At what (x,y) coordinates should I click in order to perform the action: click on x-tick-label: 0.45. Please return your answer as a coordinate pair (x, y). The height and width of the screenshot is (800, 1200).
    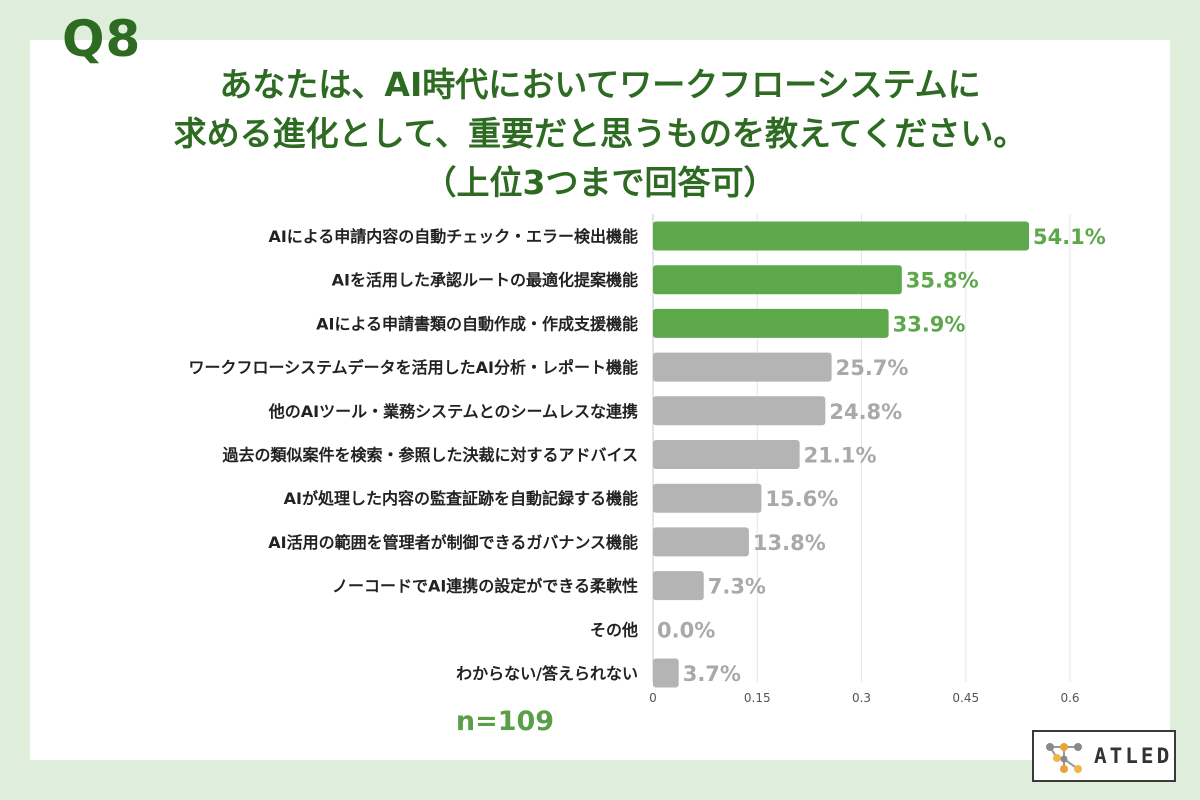
    Looking at the image, I should click on (965, 698).